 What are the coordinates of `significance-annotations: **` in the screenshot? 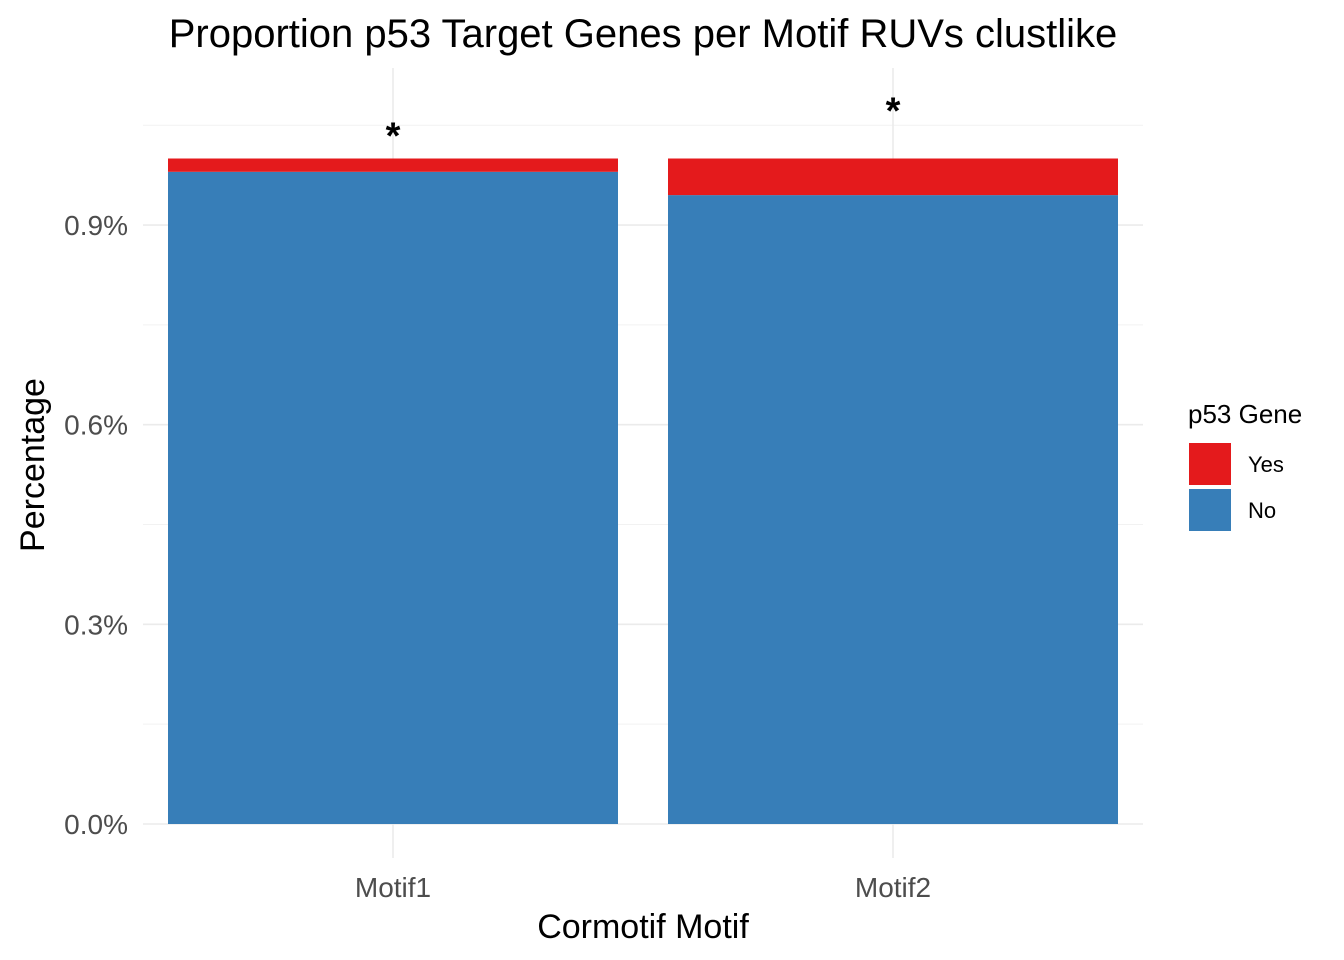 It's located at (643, 124).